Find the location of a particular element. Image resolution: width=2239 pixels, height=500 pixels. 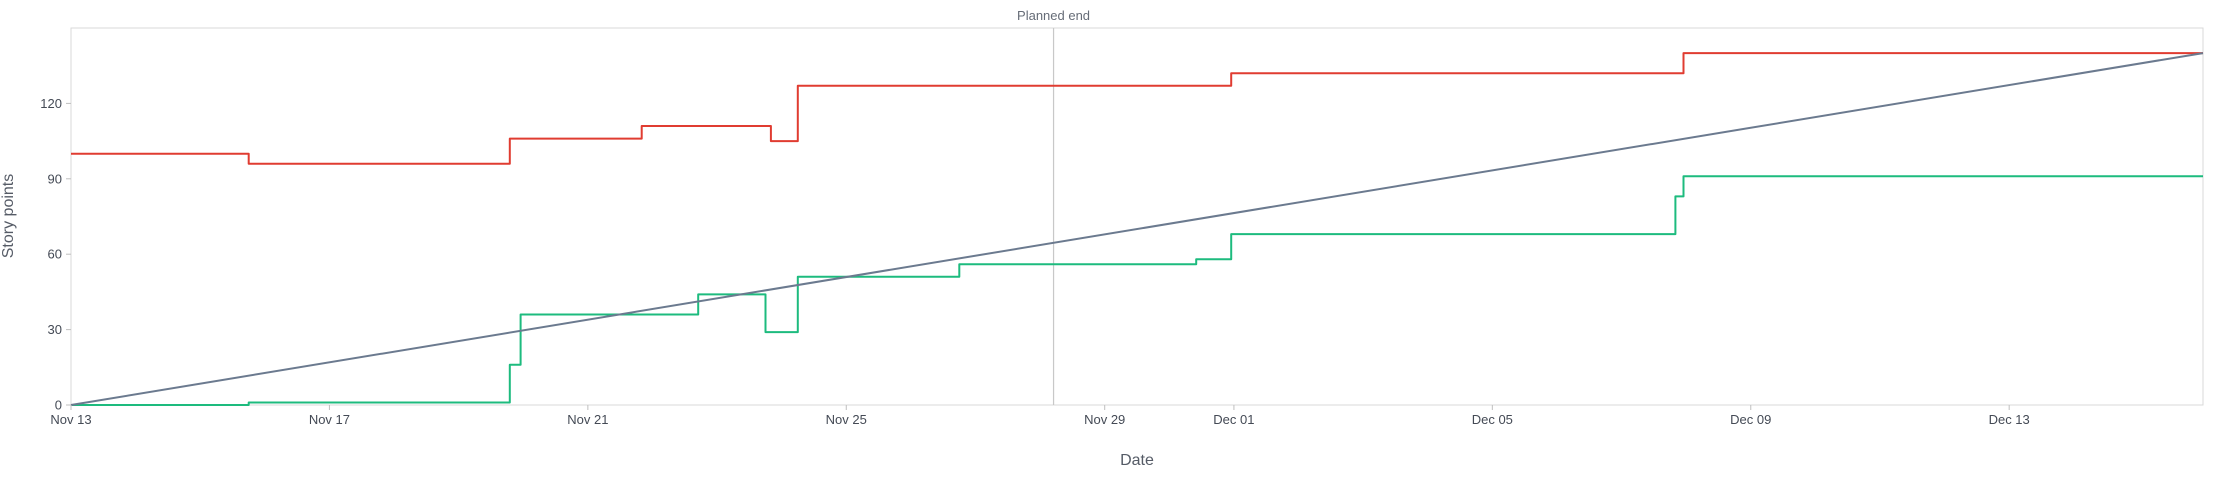

y-tick-label: 30 is located at coordinates (55, 329).